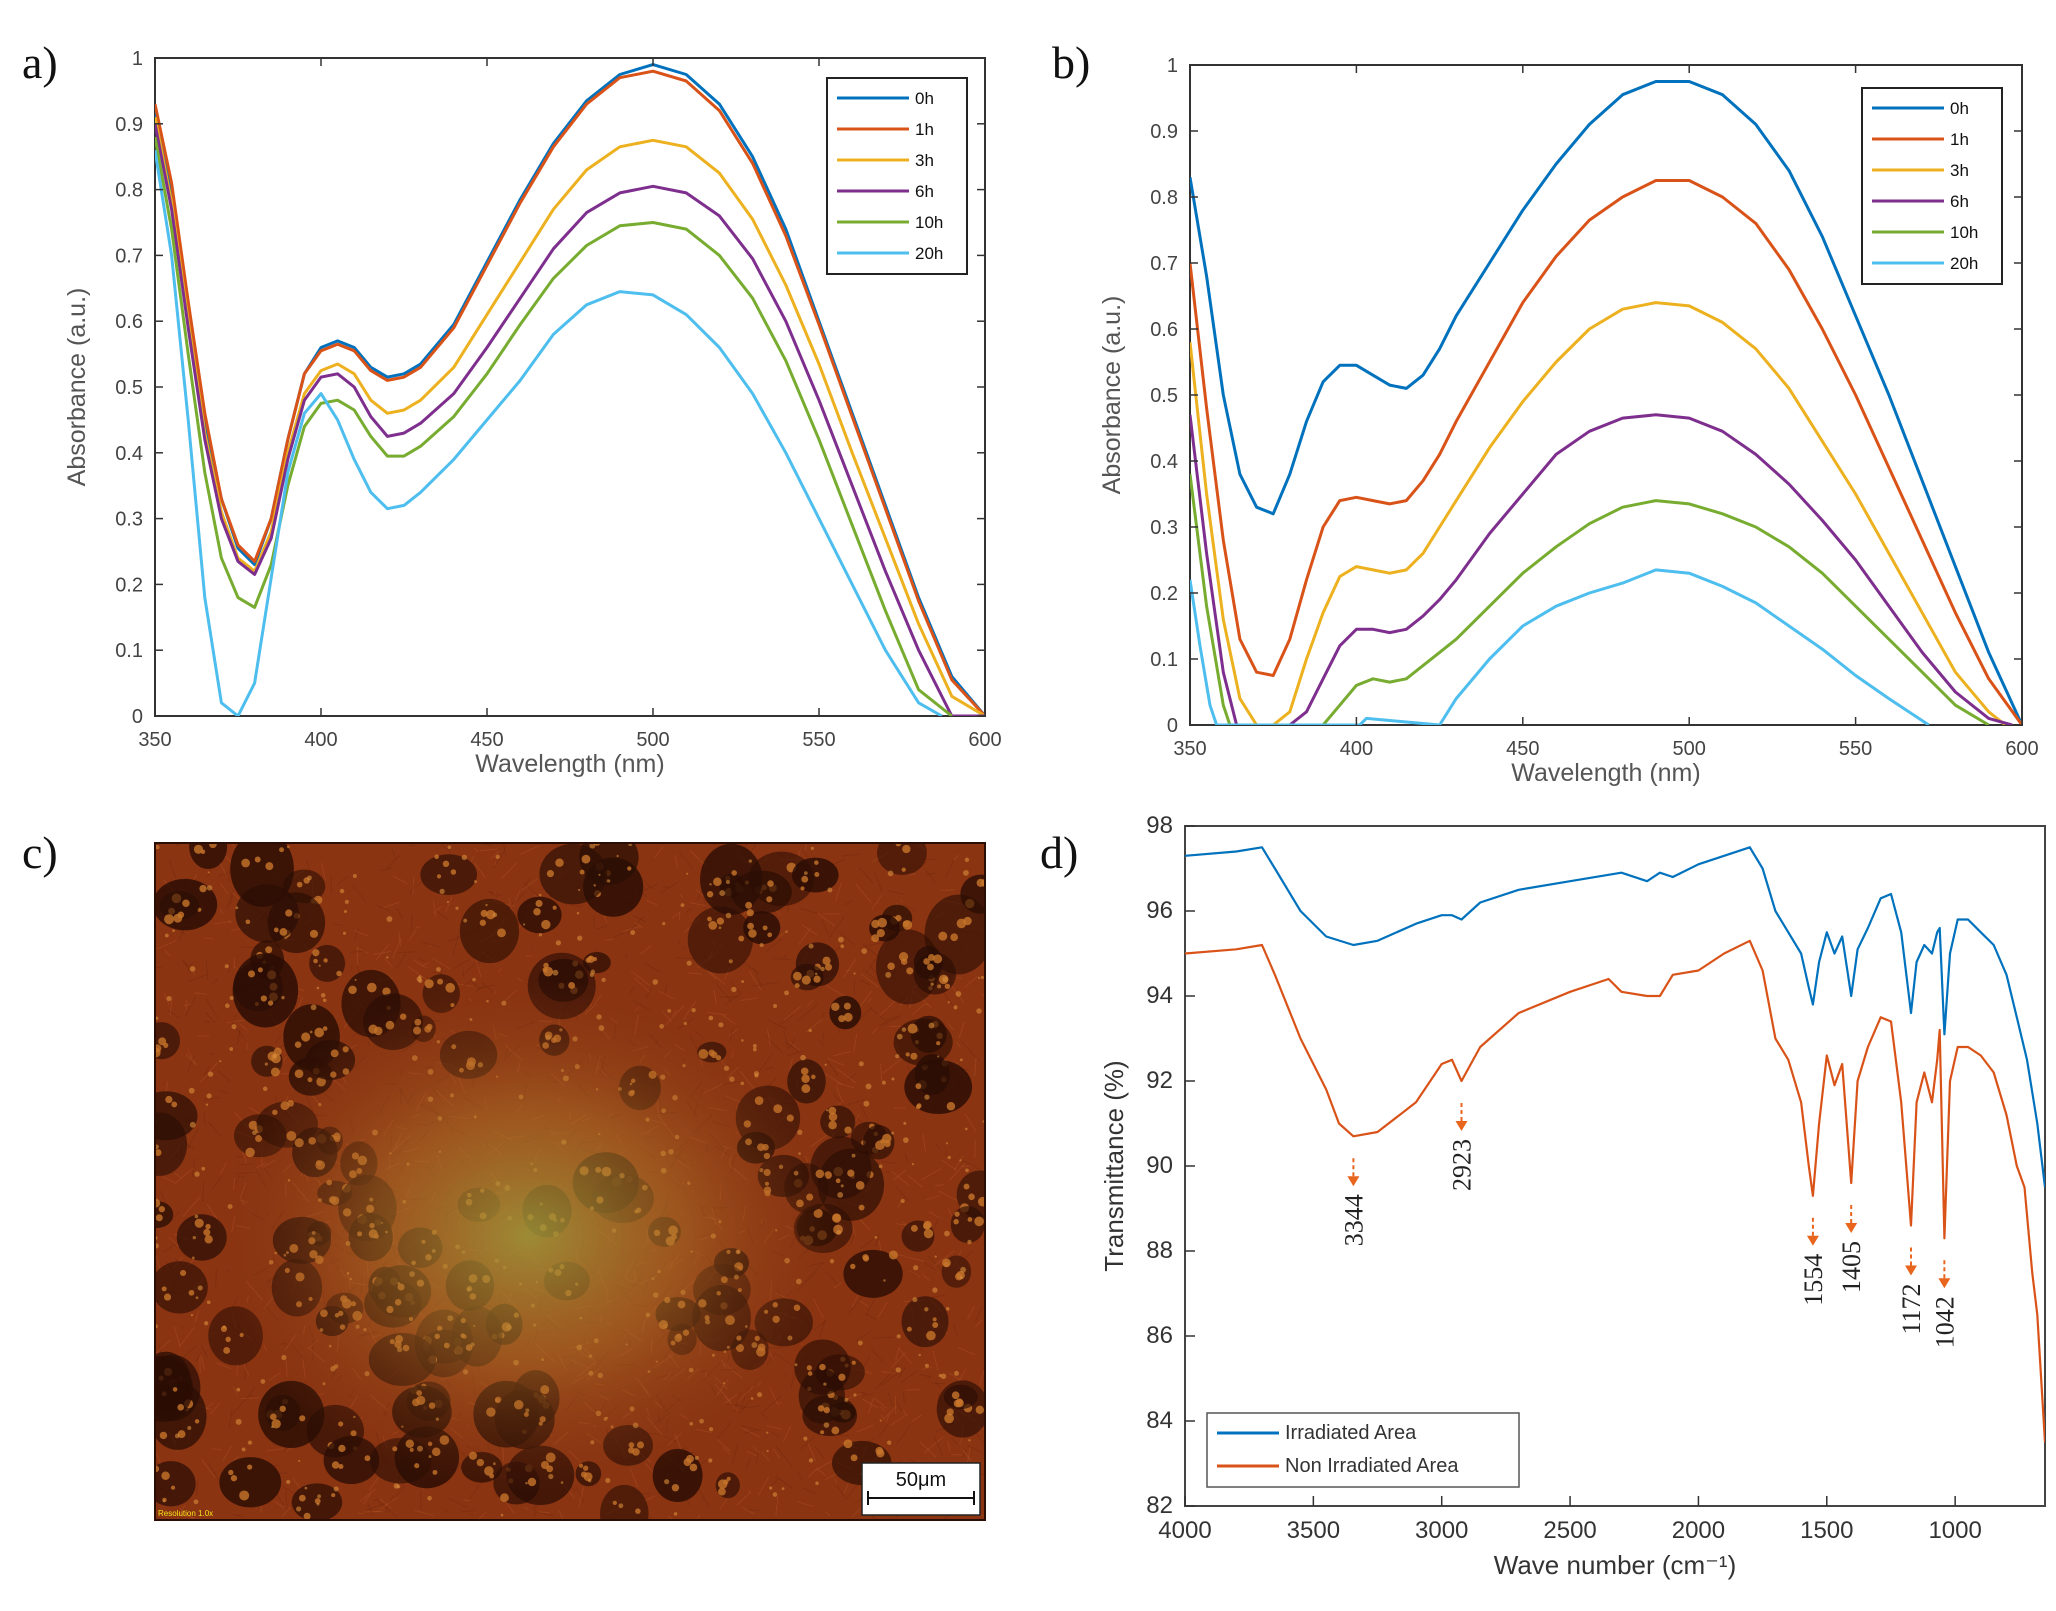 This screenshot has height=1611, width=2056. Describe the element at coordinates (1954, 1530) in the screenshot. I see `chart-d-xtick-label: 1000` at that location.